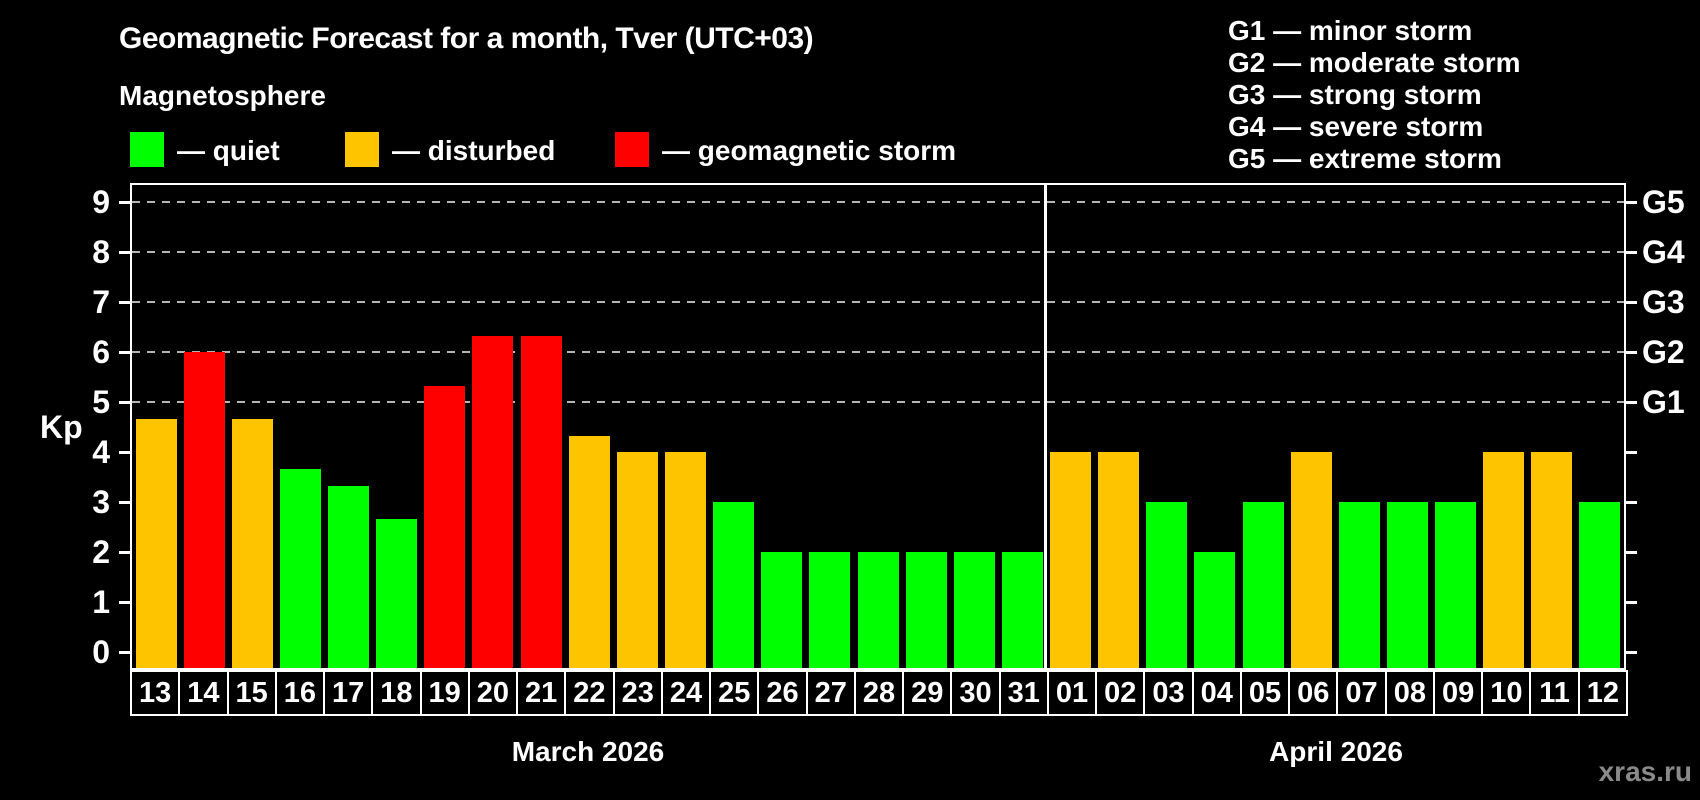 The width and height of the screenshot is (1700, 800). I want to click on day-label: 04, so click(1216, 693).